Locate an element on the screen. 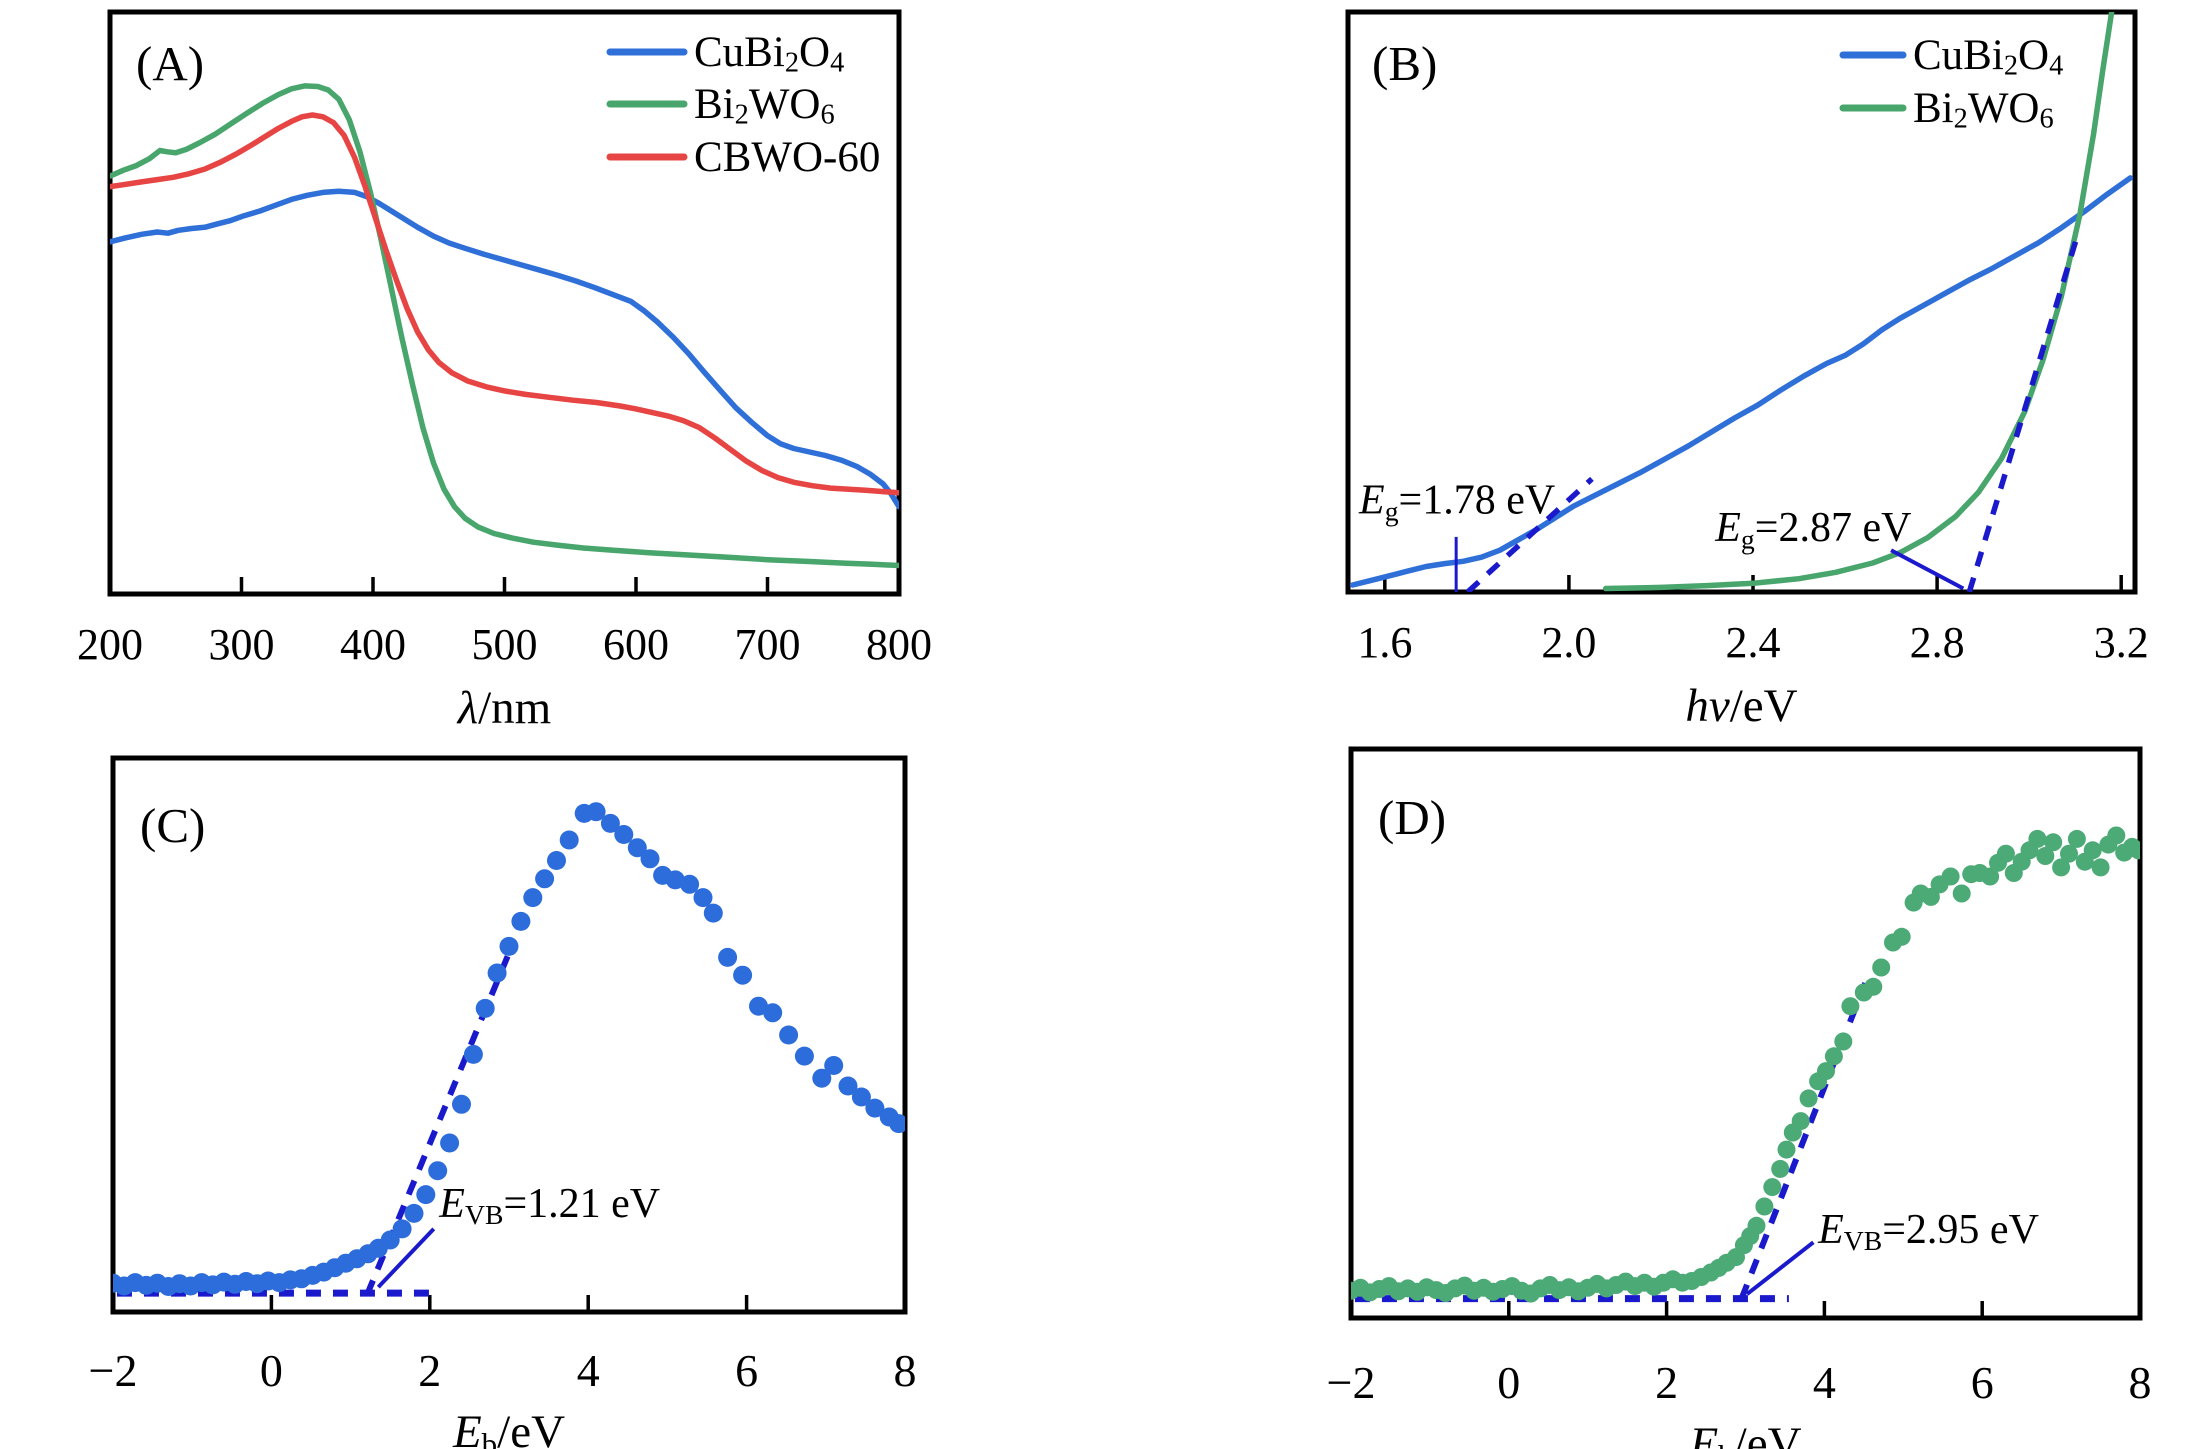 The width and height of the screenshot is (2205, 1449). plot-box-d is located at coordinates (1745, 1033).